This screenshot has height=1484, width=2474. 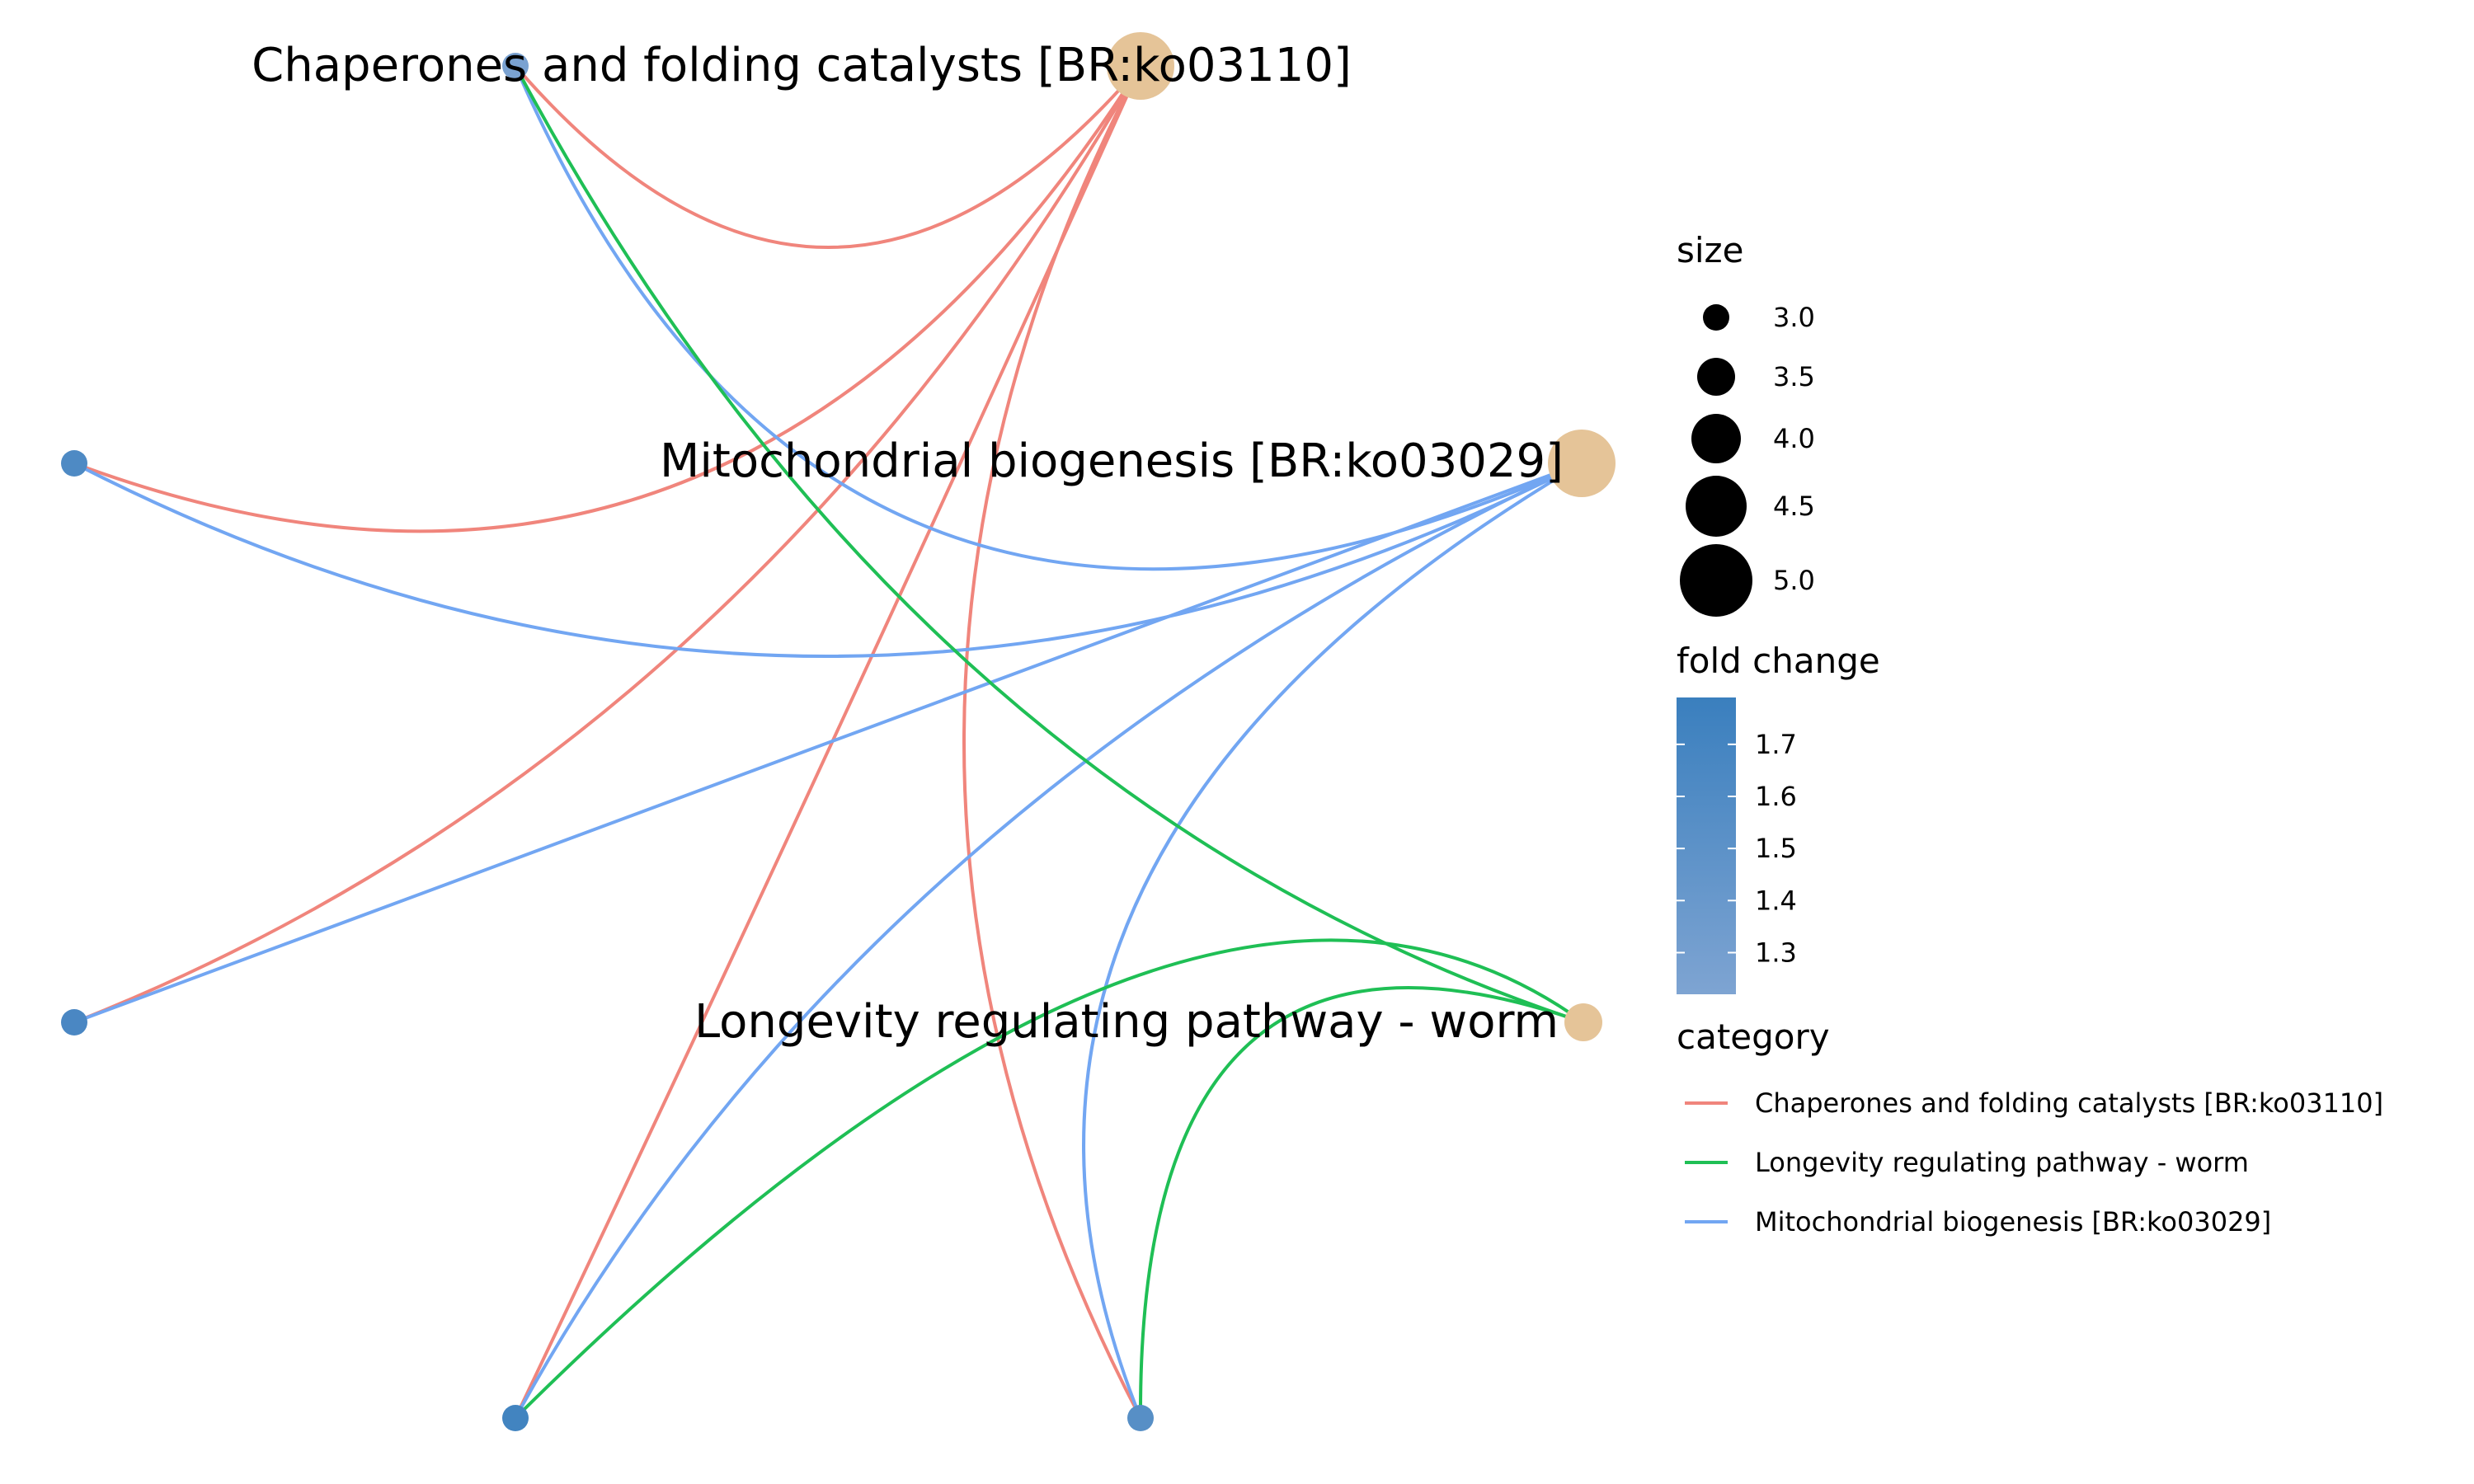 What do you see at coordinates (1778, 661) in the screenshot?
I see `legend-fold-change-title: fold change` at bounding box center [1778, 661].